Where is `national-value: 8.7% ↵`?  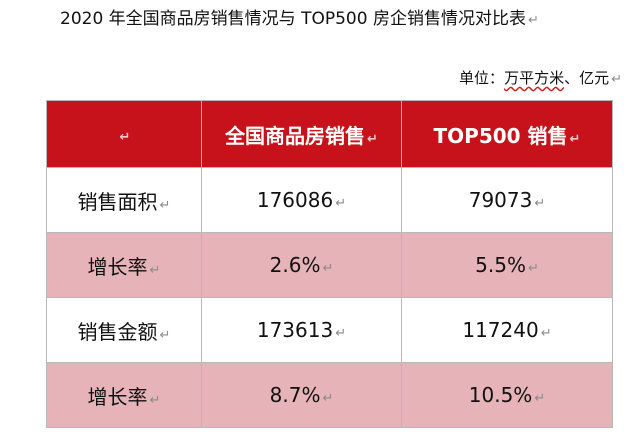
national-value: 8.7% ↵ is located at coordinates (301, 395).